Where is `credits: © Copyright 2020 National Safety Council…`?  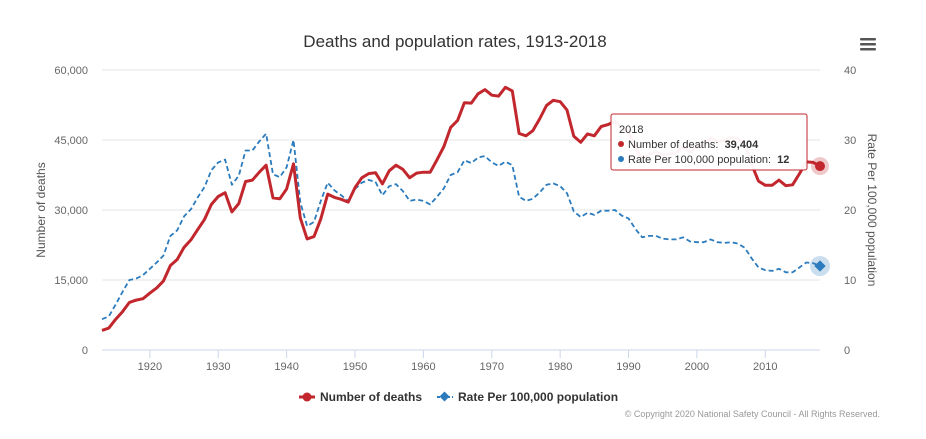
credits: © Copyright 2020 National Safety Council… is located at coordinates (752, 414).